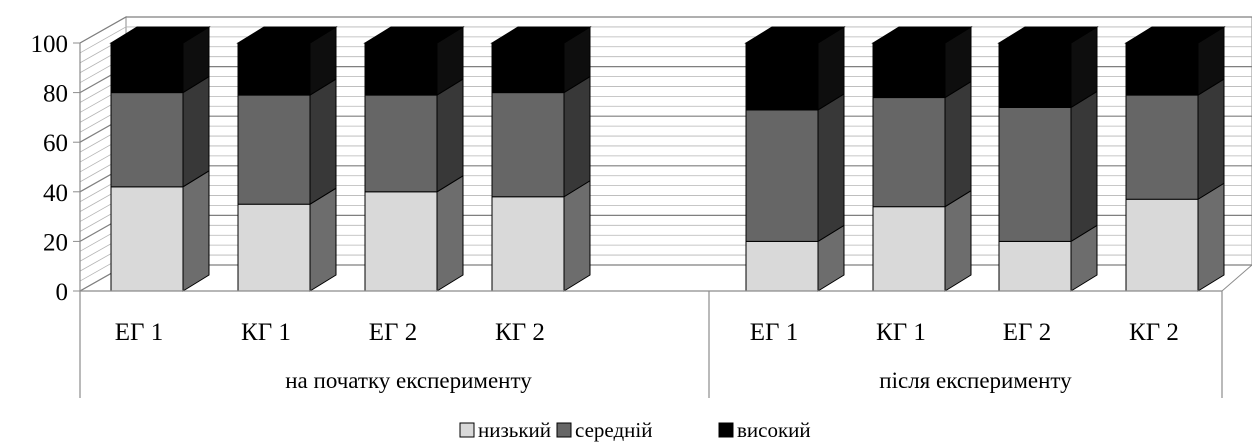 Image resolution: width=1252 pixels, height=443 pixels. What do you see at coordinates (975, 380) in the screenshot?
I see `group-label: після експерименту` at bounding box center [975, 380].